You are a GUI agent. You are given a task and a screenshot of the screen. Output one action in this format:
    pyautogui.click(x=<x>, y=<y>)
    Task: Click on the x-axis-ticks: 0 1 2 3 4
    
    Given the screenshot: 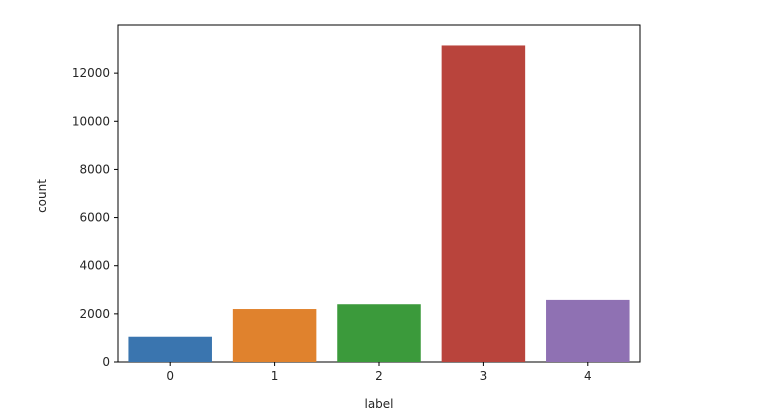 What is the action you would take?
    pyautogui.click(x=379, y=372)
    